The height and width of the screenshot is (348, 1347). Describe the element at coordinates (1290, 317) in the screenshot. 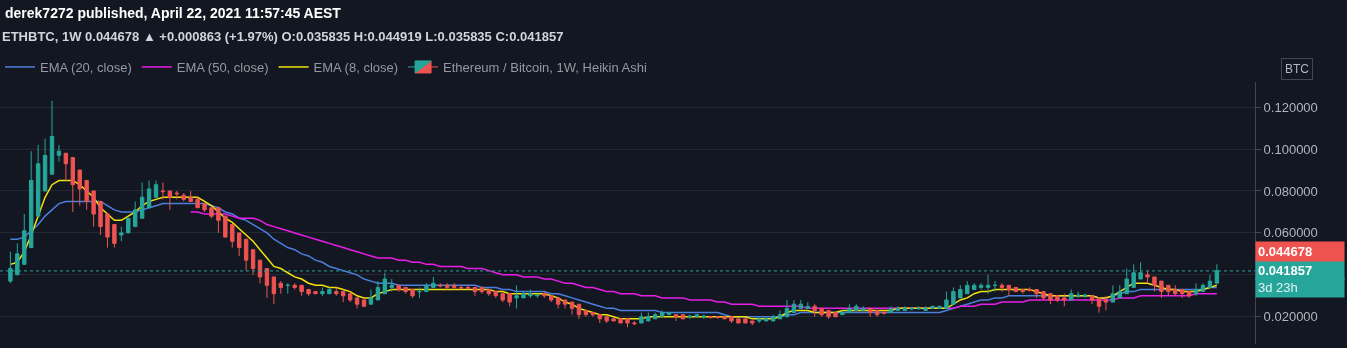

I see `y-tick-label: 0.020000` at that location.